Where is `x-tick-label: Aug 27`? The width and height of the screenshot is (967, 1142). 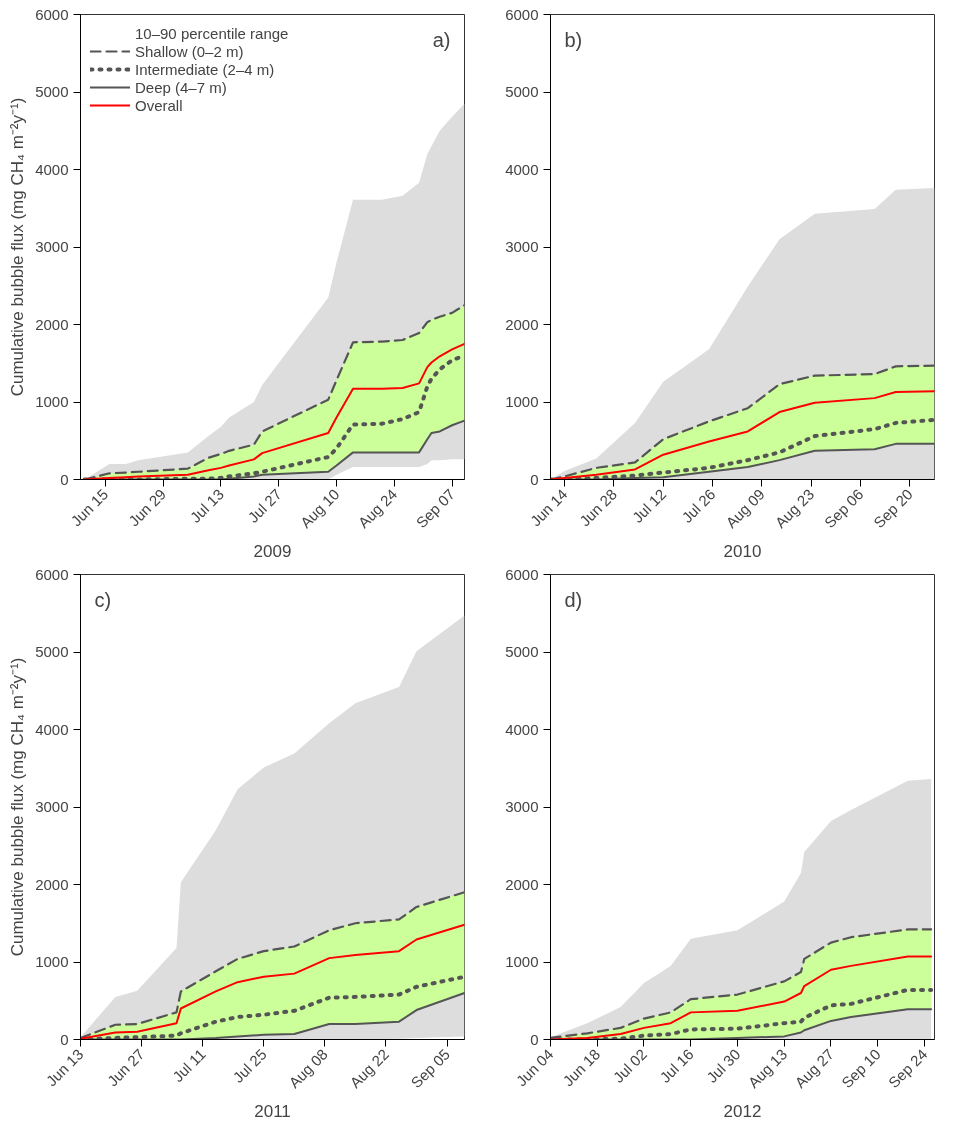
x-tick-label: Aug 27 is located at coordinates (814, 1068).